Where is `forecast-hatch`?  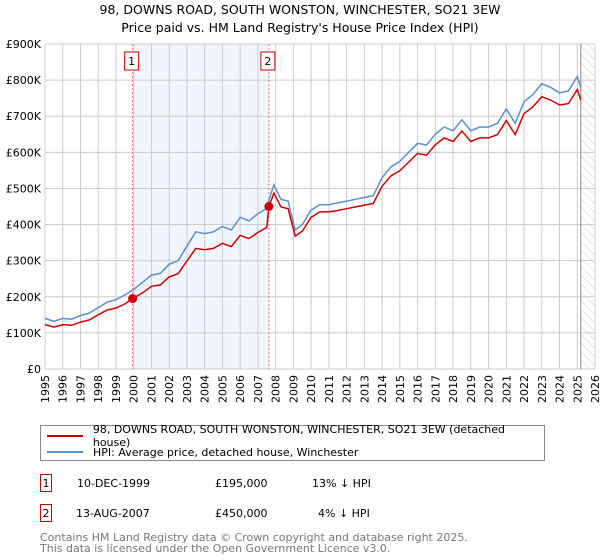 forecast-hatch is located at coordinates (587, 206).